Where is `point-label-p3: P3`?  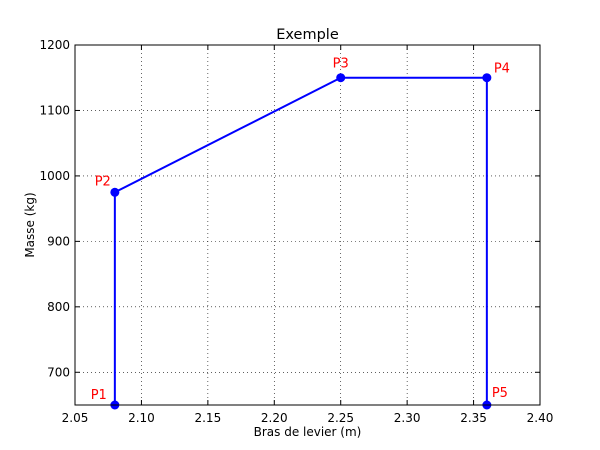
point-label-p3: P3 is located at coordinates (341, 64).